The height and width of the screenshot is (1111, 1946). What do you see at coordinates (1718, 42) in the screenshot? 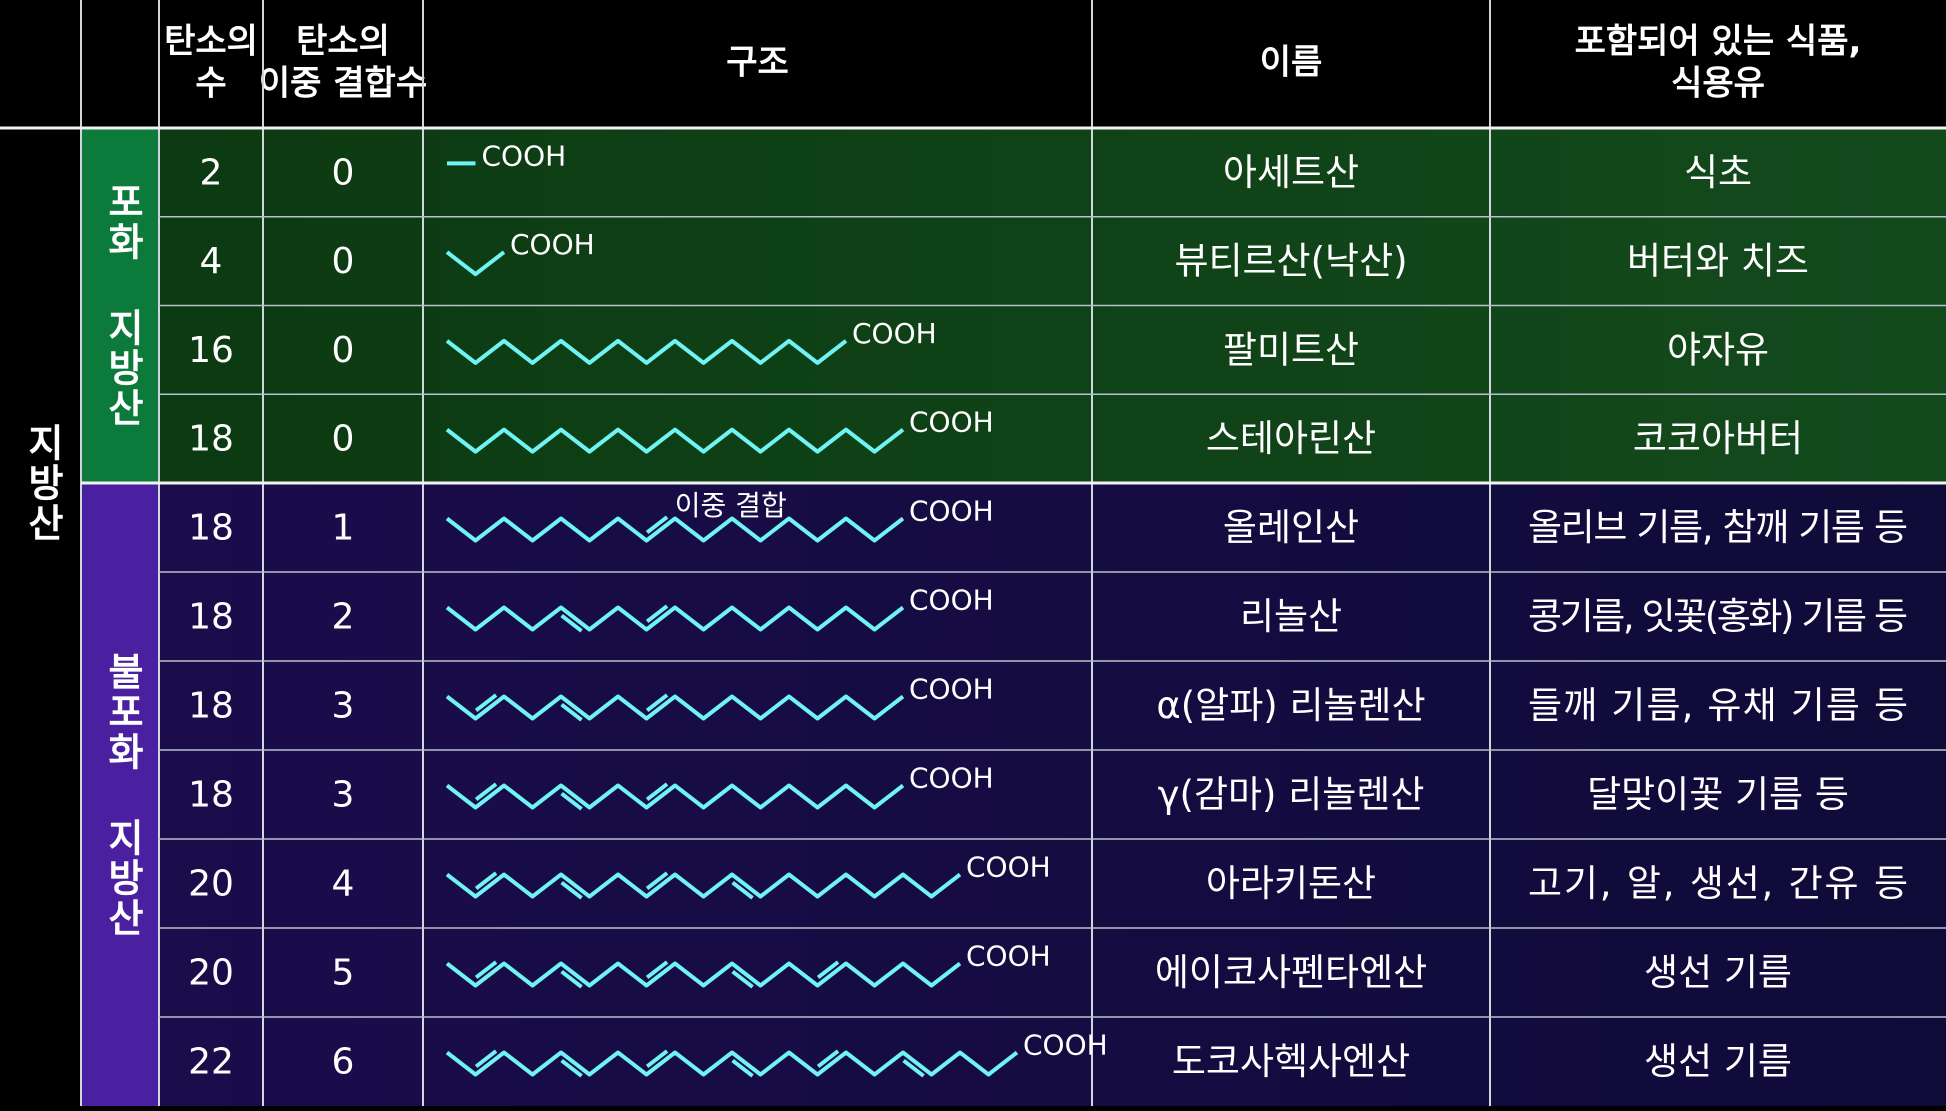
I see `header-cell: 포함되어 있는 식품,` at bounding box center [1718, 42].